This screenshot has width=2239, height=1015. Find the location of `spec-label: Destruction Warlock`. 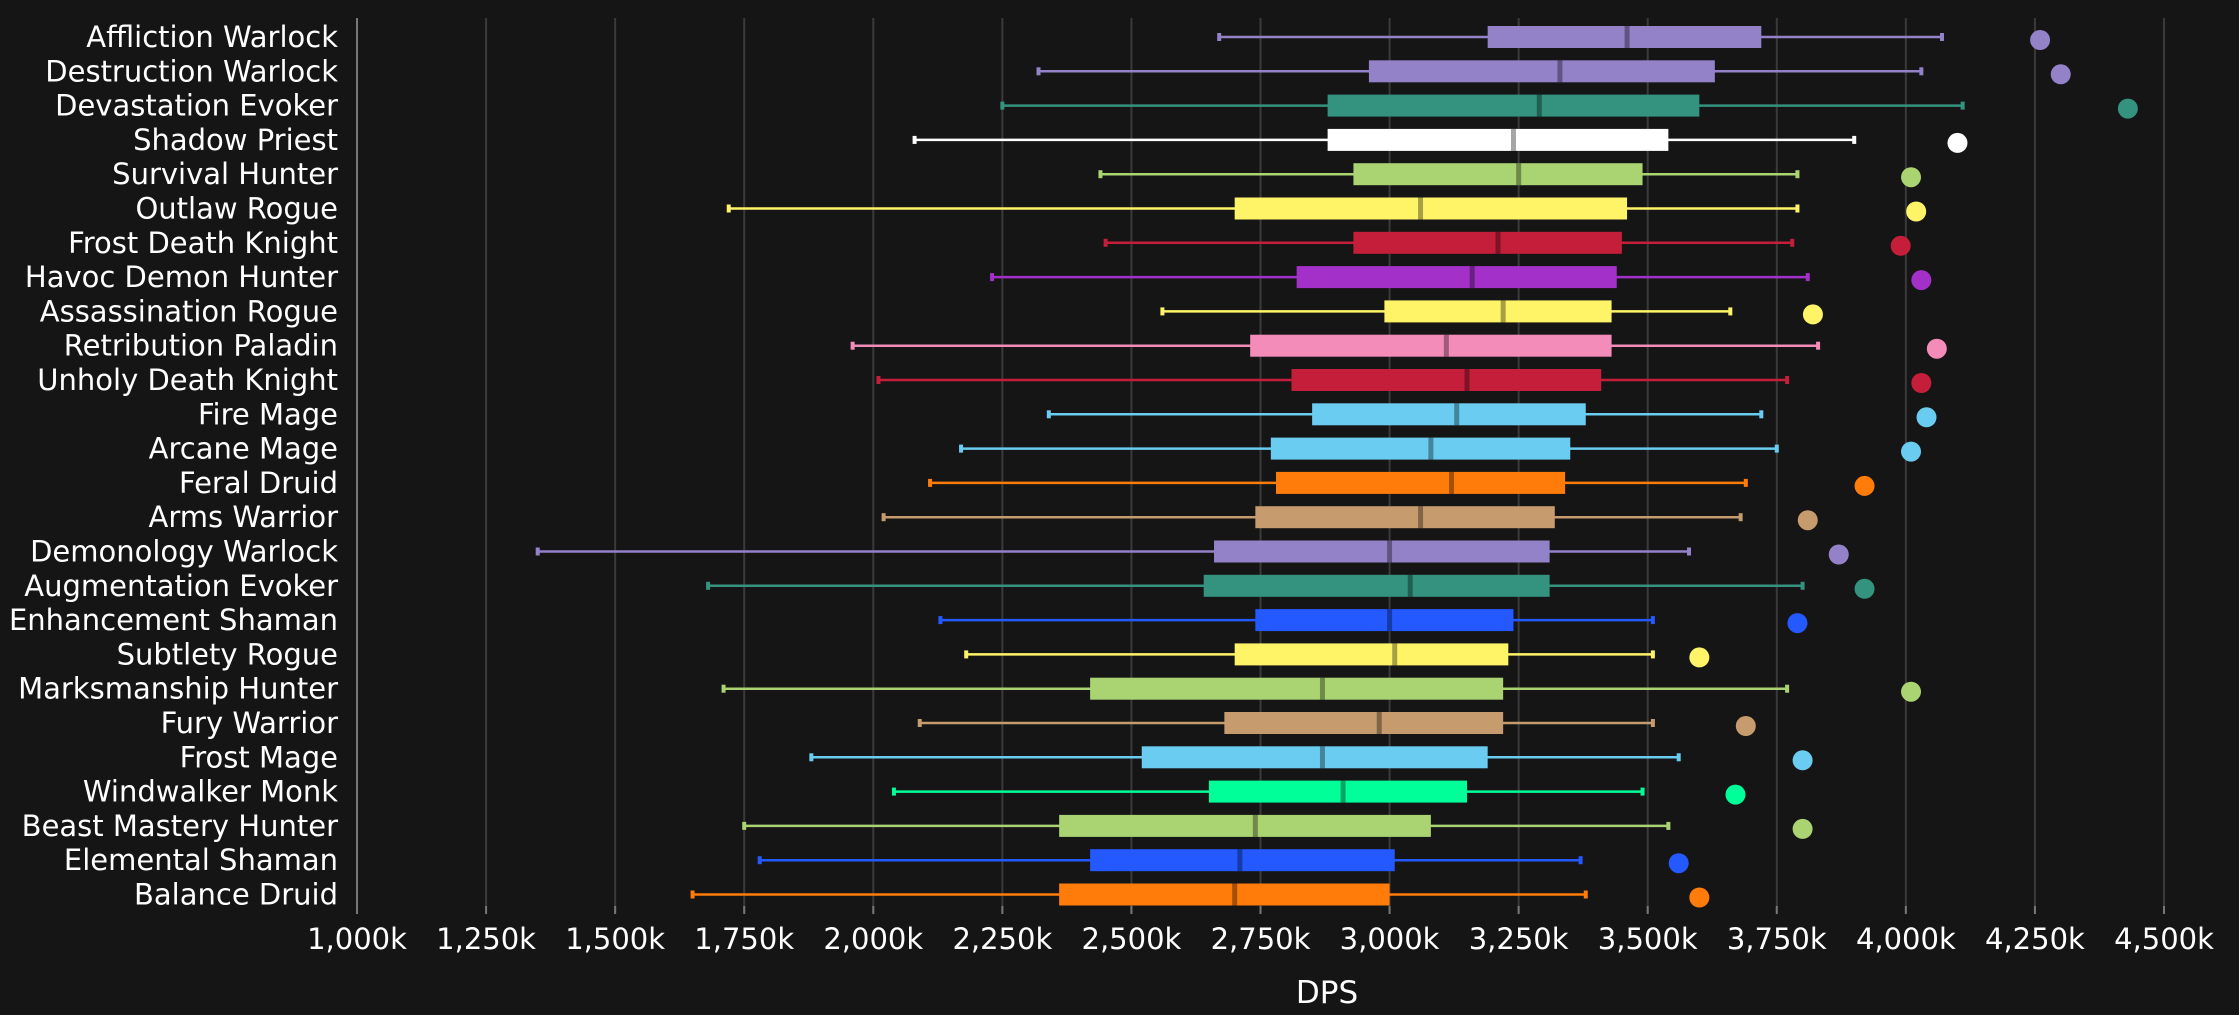

spec-label: Destruction Warlock is located at coordinates (191, 71).